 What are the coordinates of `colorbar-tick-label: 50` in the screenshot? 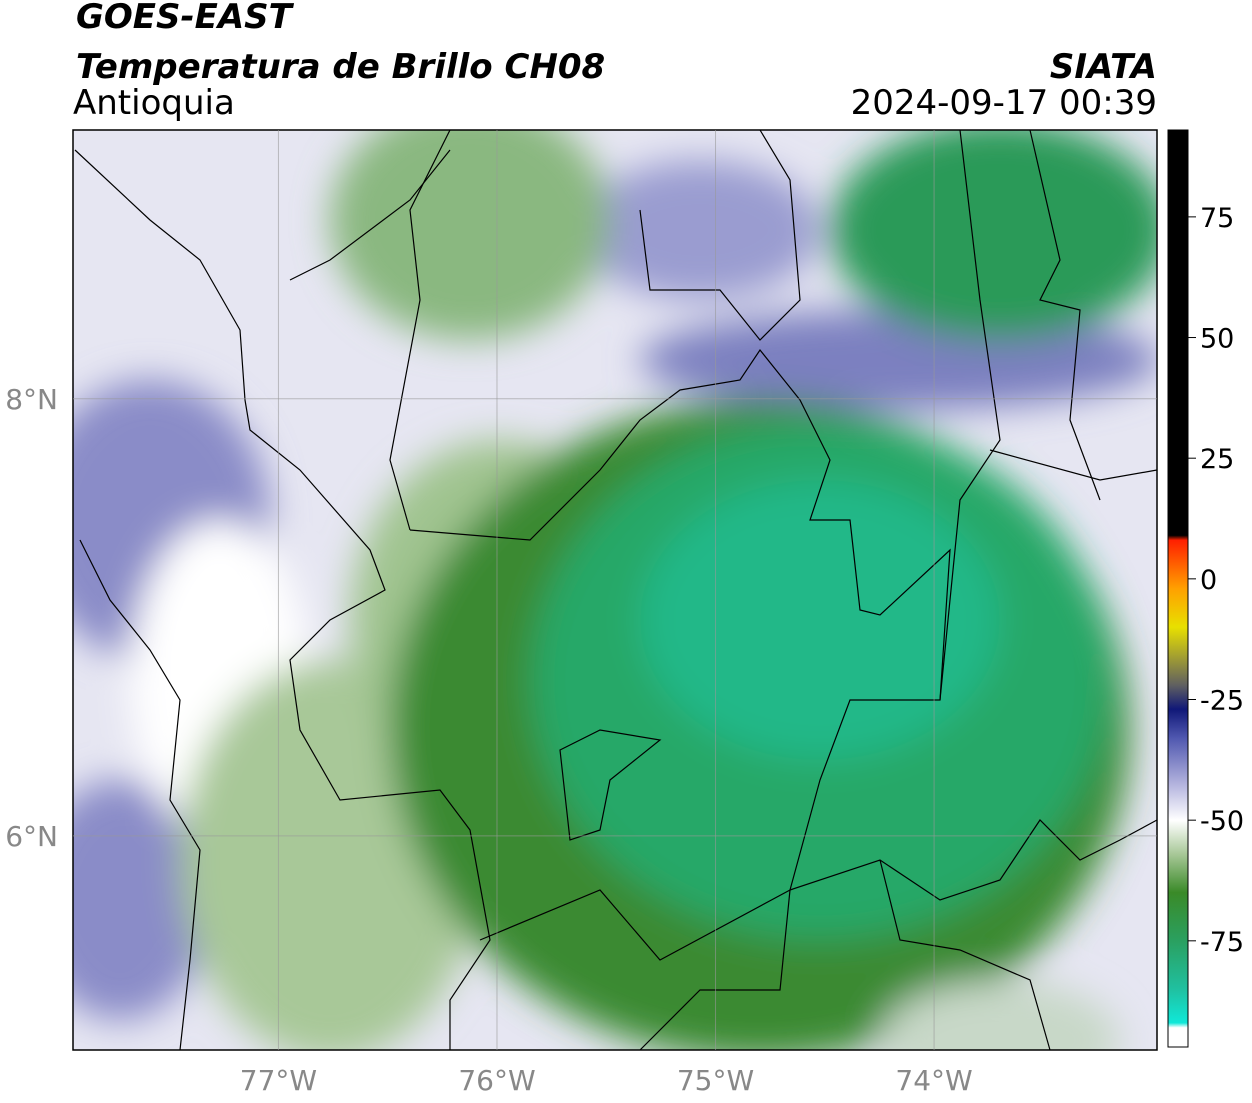 It's located at (1217, 339).